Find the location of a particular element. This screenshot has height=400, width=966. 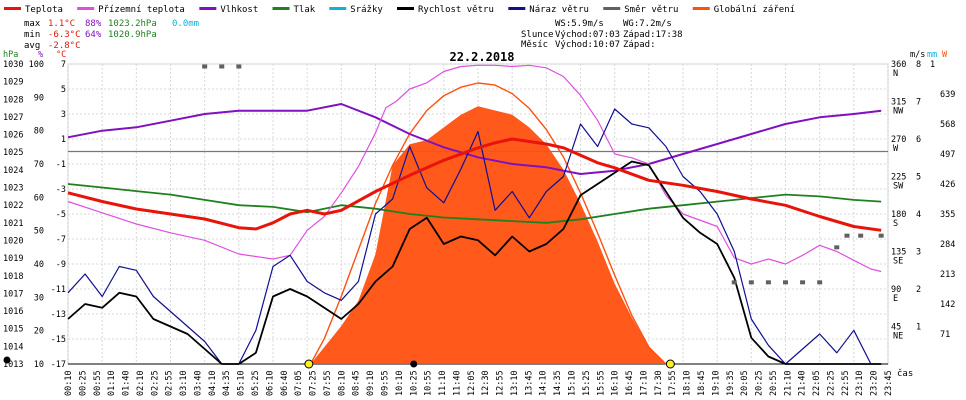

tick-hpa: 1021 is located at coordinates (13, 224).